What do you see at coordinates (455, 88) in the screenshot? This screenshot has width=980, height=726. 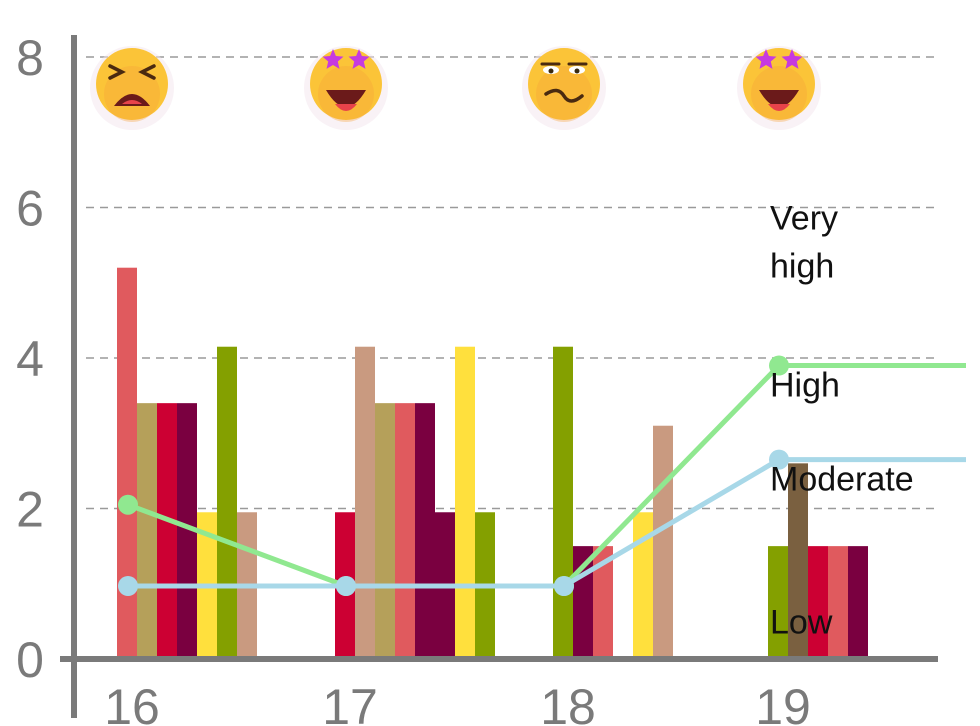 I see `emoji-row` at bounding box center [455, 88].